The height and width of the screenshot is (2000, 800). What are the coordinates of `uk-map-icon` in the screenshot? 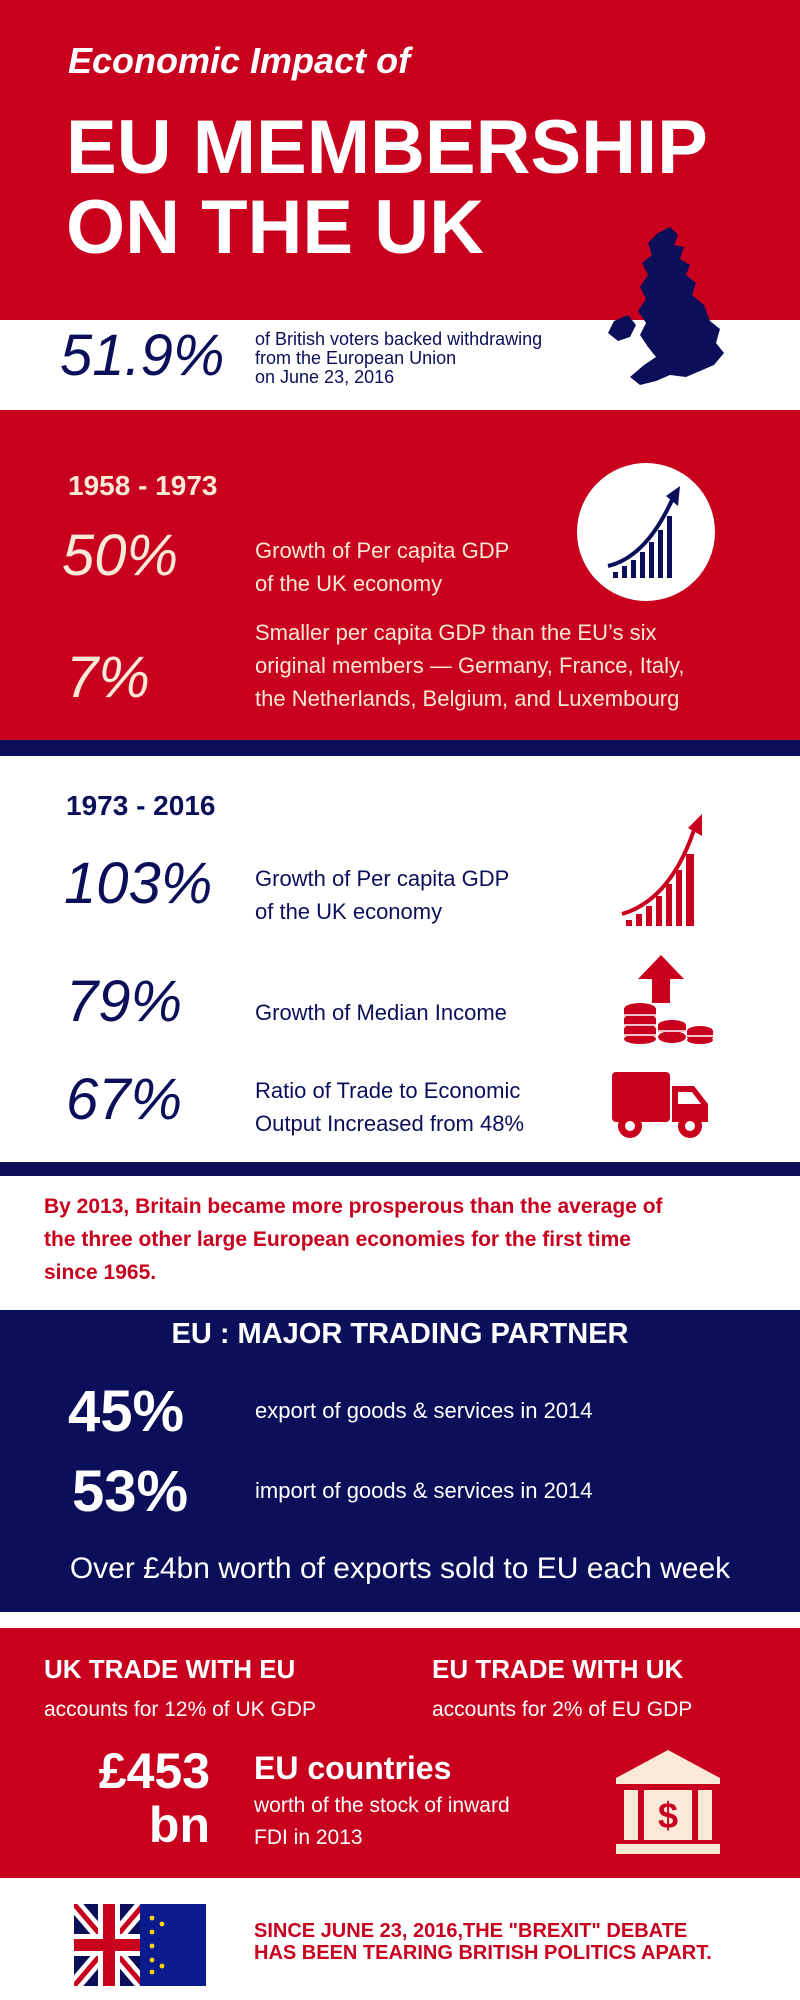 It's located at (666, 306).